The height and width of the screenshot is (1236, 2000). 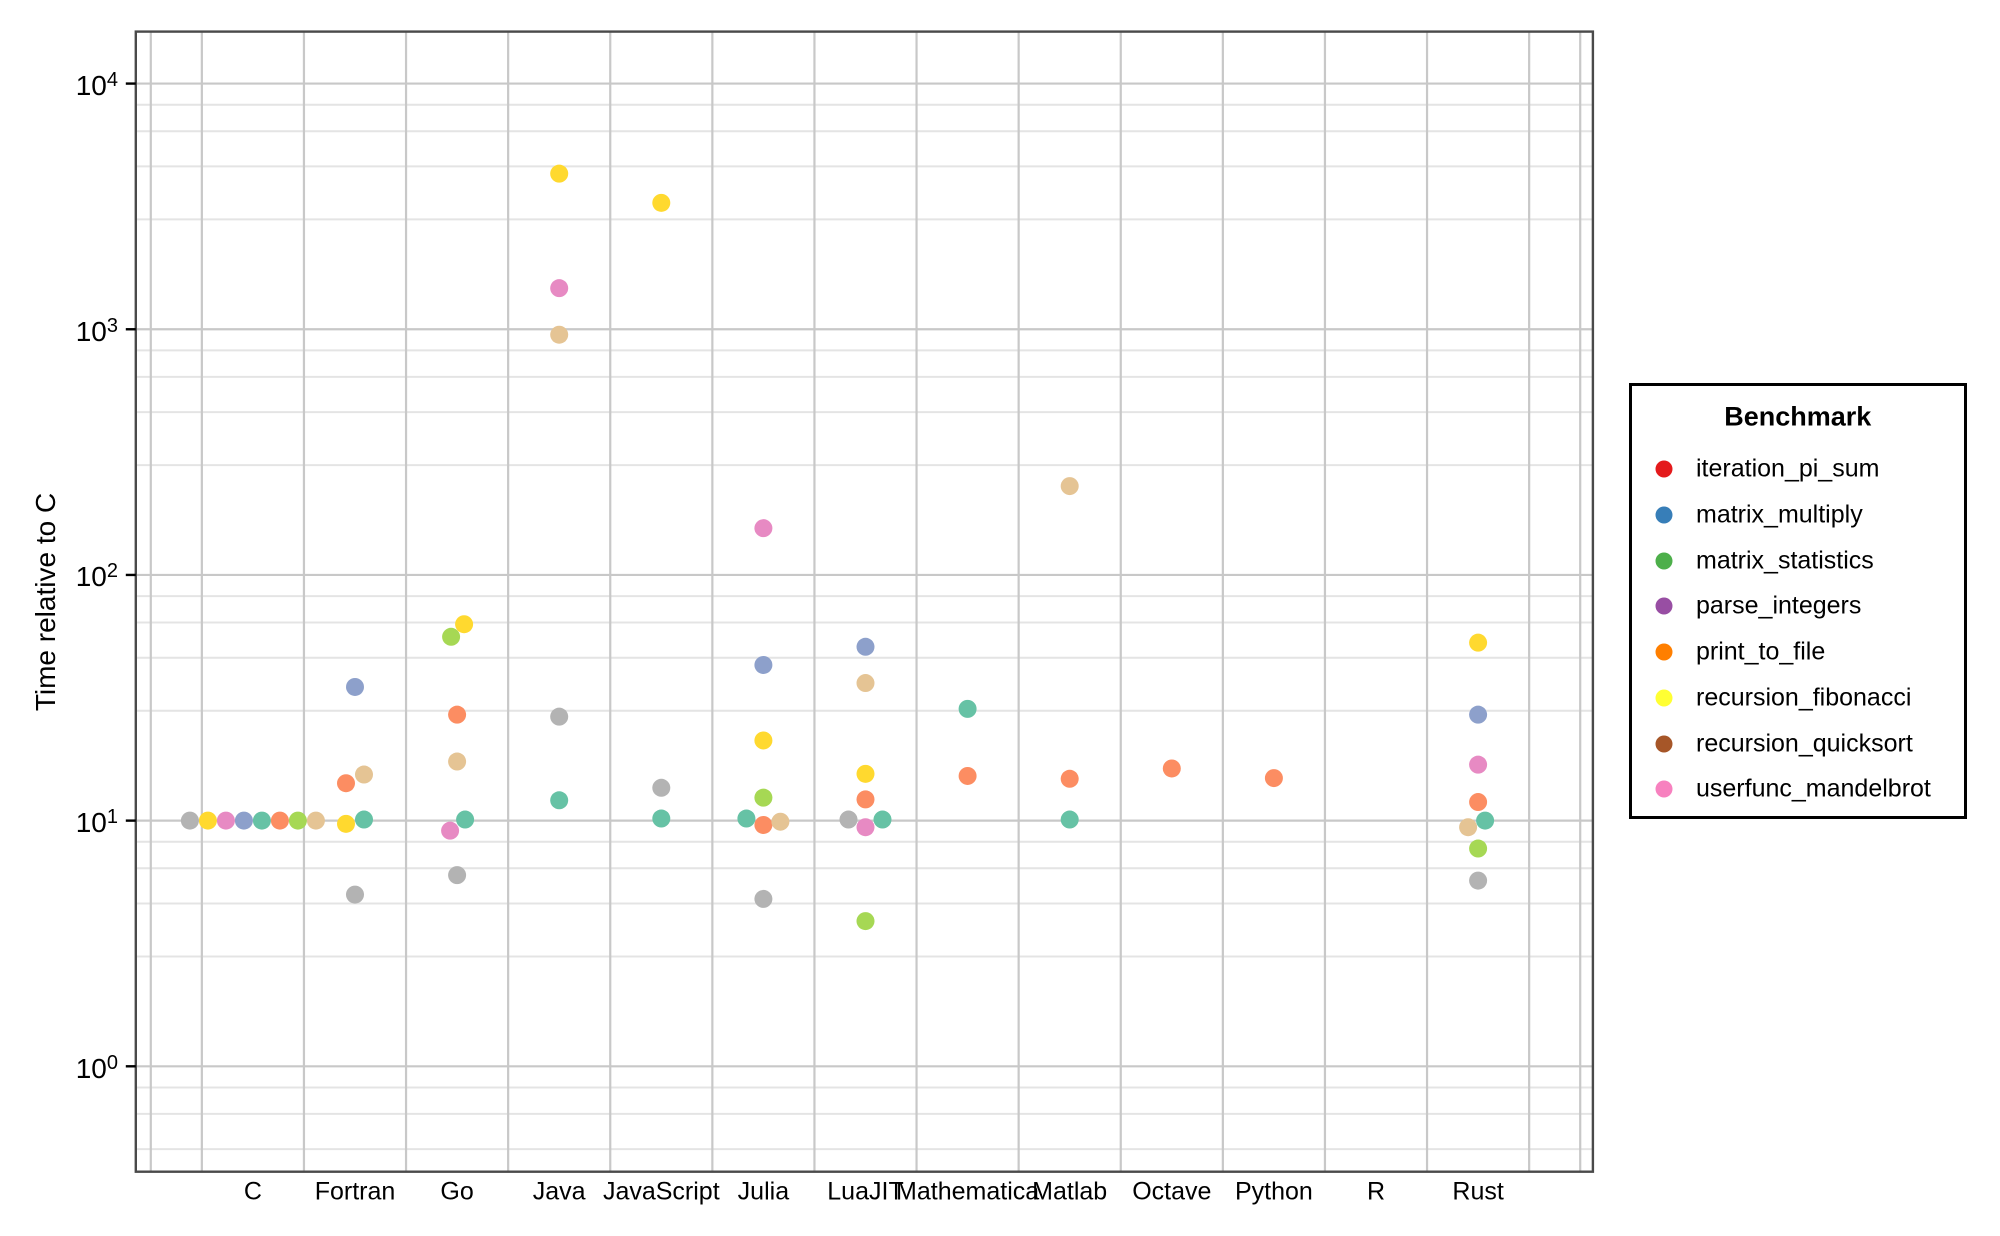 I want to click on legend-label: userfunc_mandelbrot, so click(x=1813, y=788).